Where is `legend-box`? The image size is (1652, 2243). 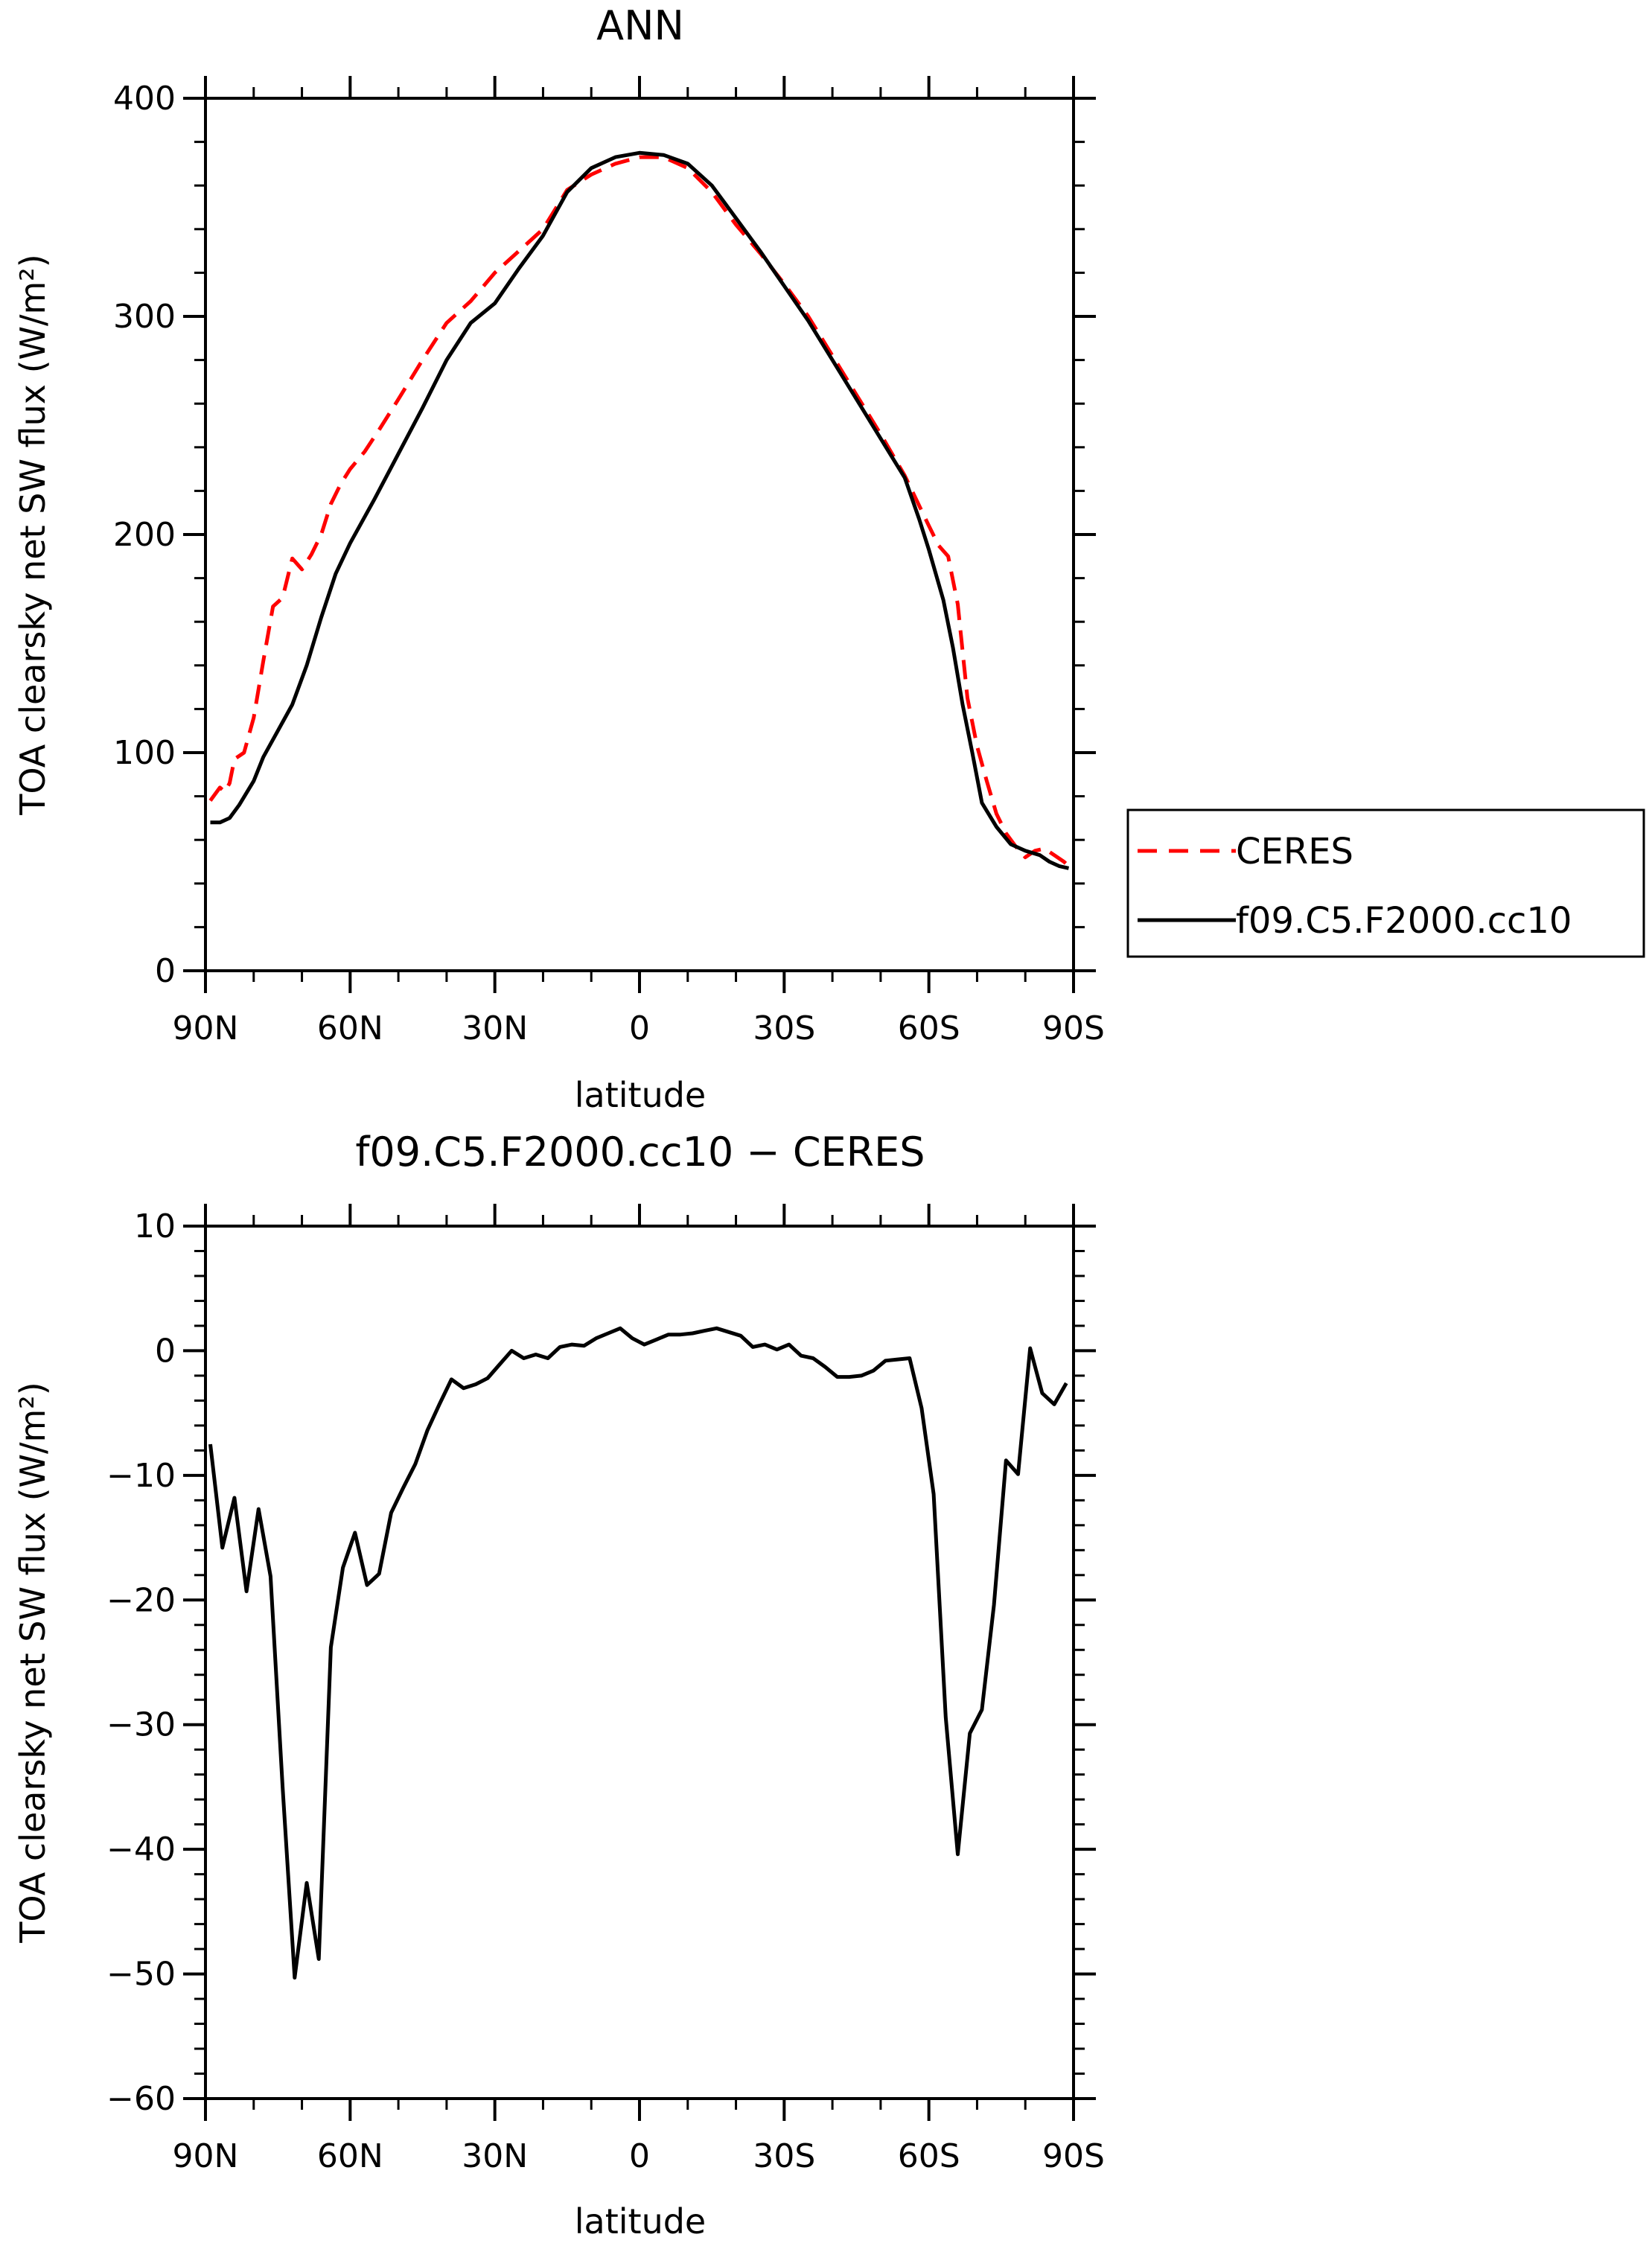
legend-box is located at coordinates (1386, 883).